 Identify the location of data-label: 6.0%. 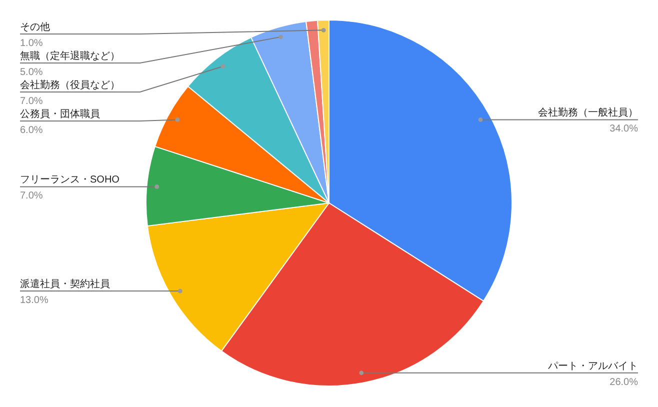
(31, 130).